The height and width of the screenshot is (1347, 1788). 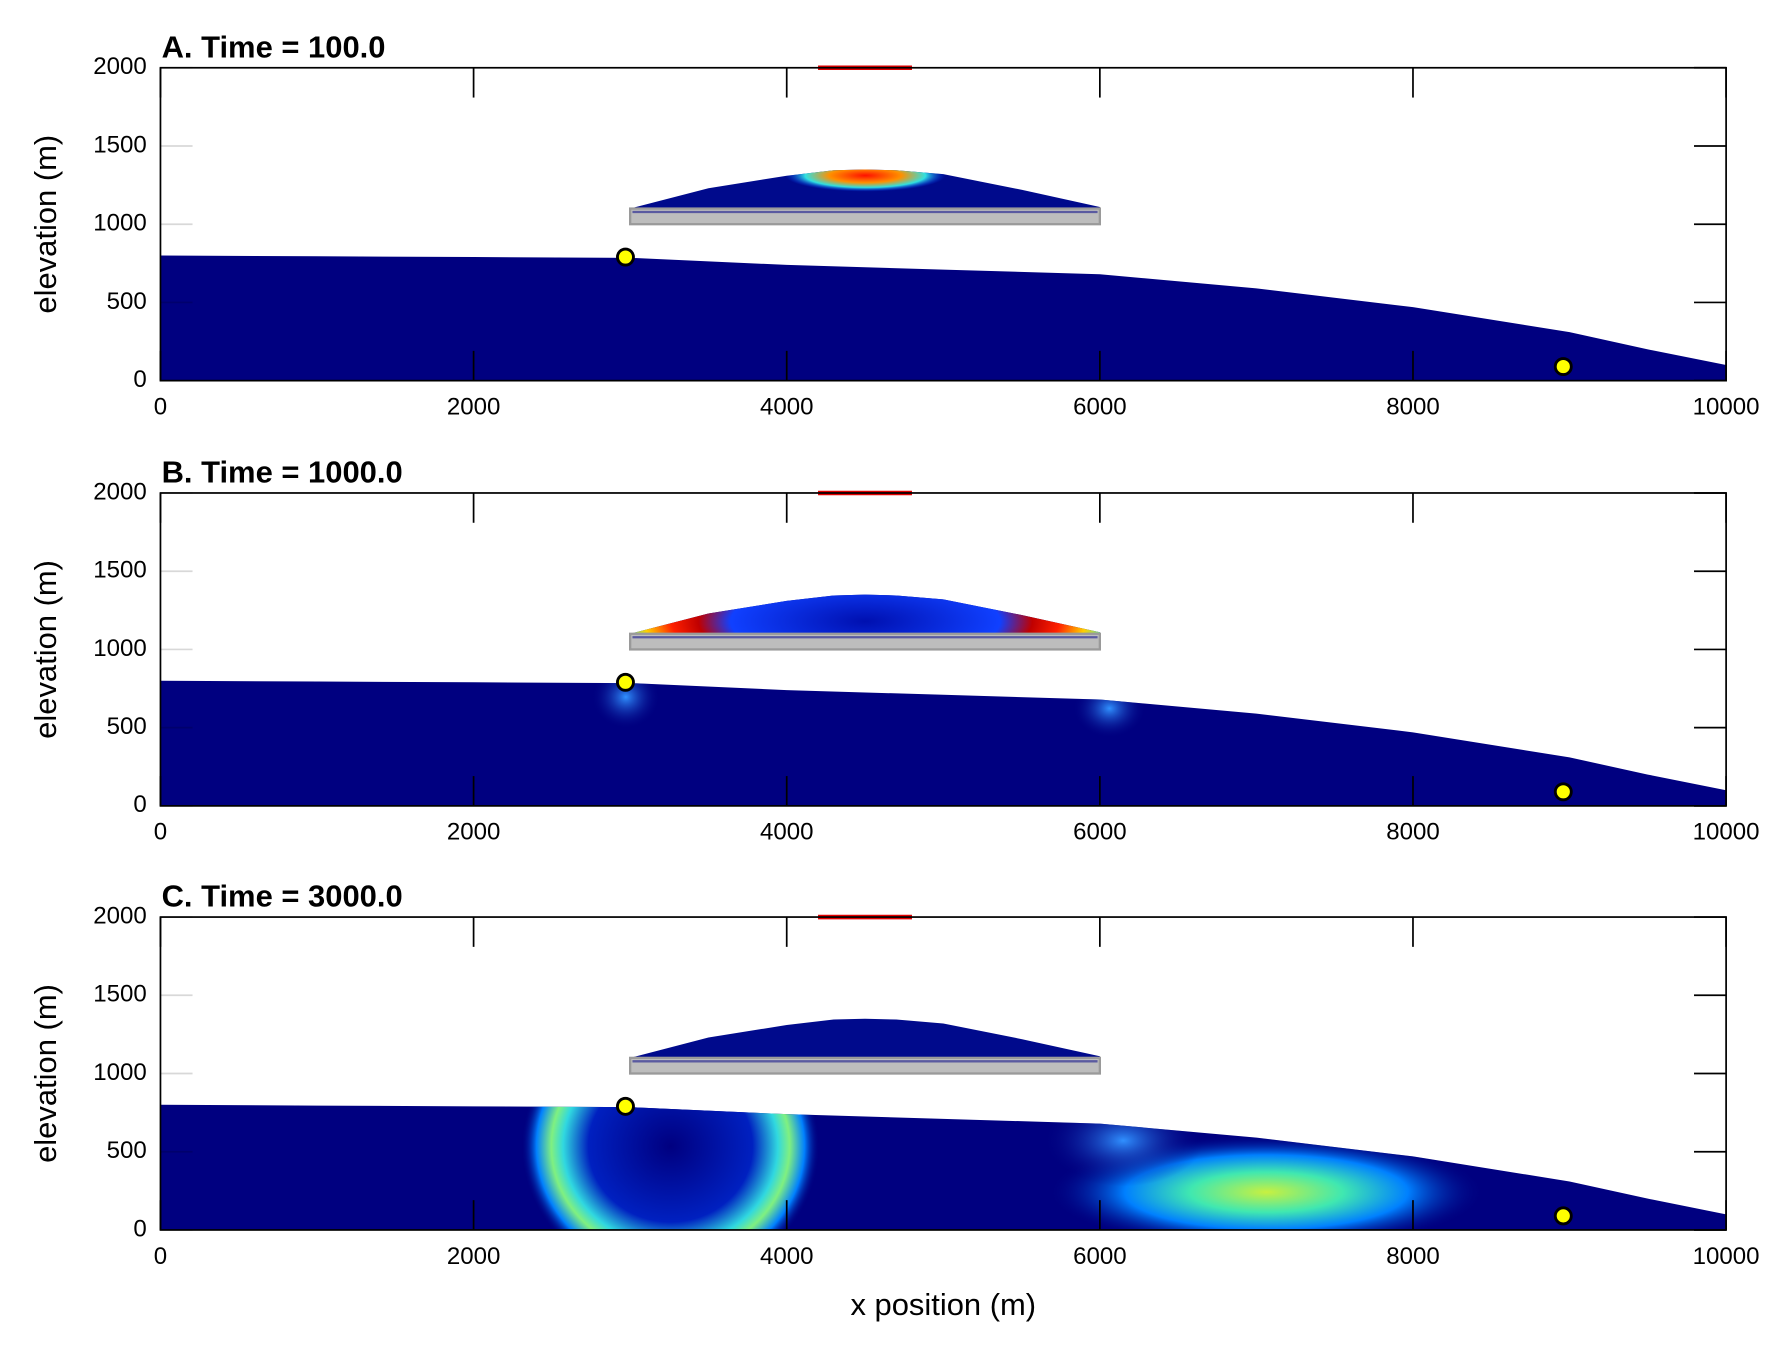 What do you see at coordinates (282, 896) in the screenshot?
I see `chart-title: C. Time = 3000.0` at bounding box center [282, 896].